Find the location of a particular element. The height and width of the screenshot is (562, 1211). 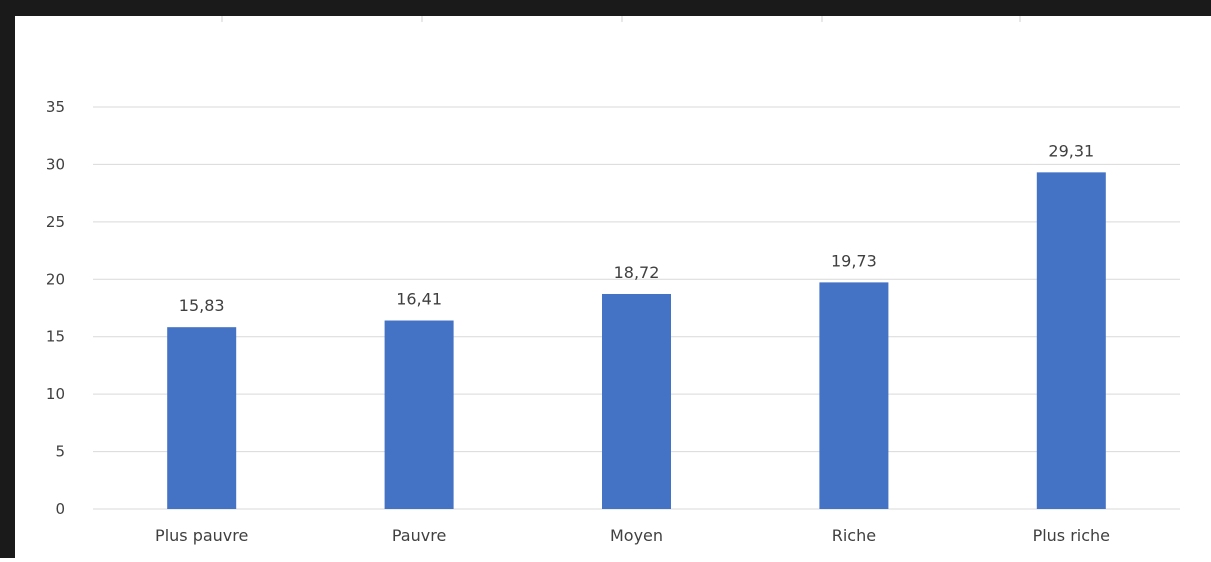

data-label: 15,83 is located at coordinates (202, 305).